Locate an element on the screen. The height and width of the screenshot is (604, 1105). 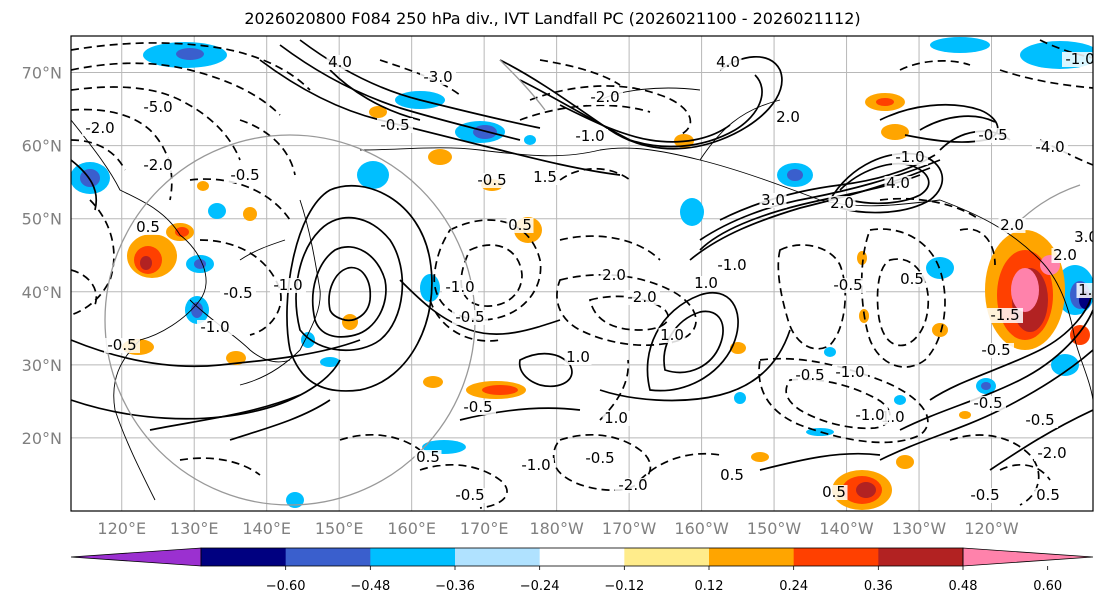
latitude-label: 30°N is located at coordinates (42, 365).